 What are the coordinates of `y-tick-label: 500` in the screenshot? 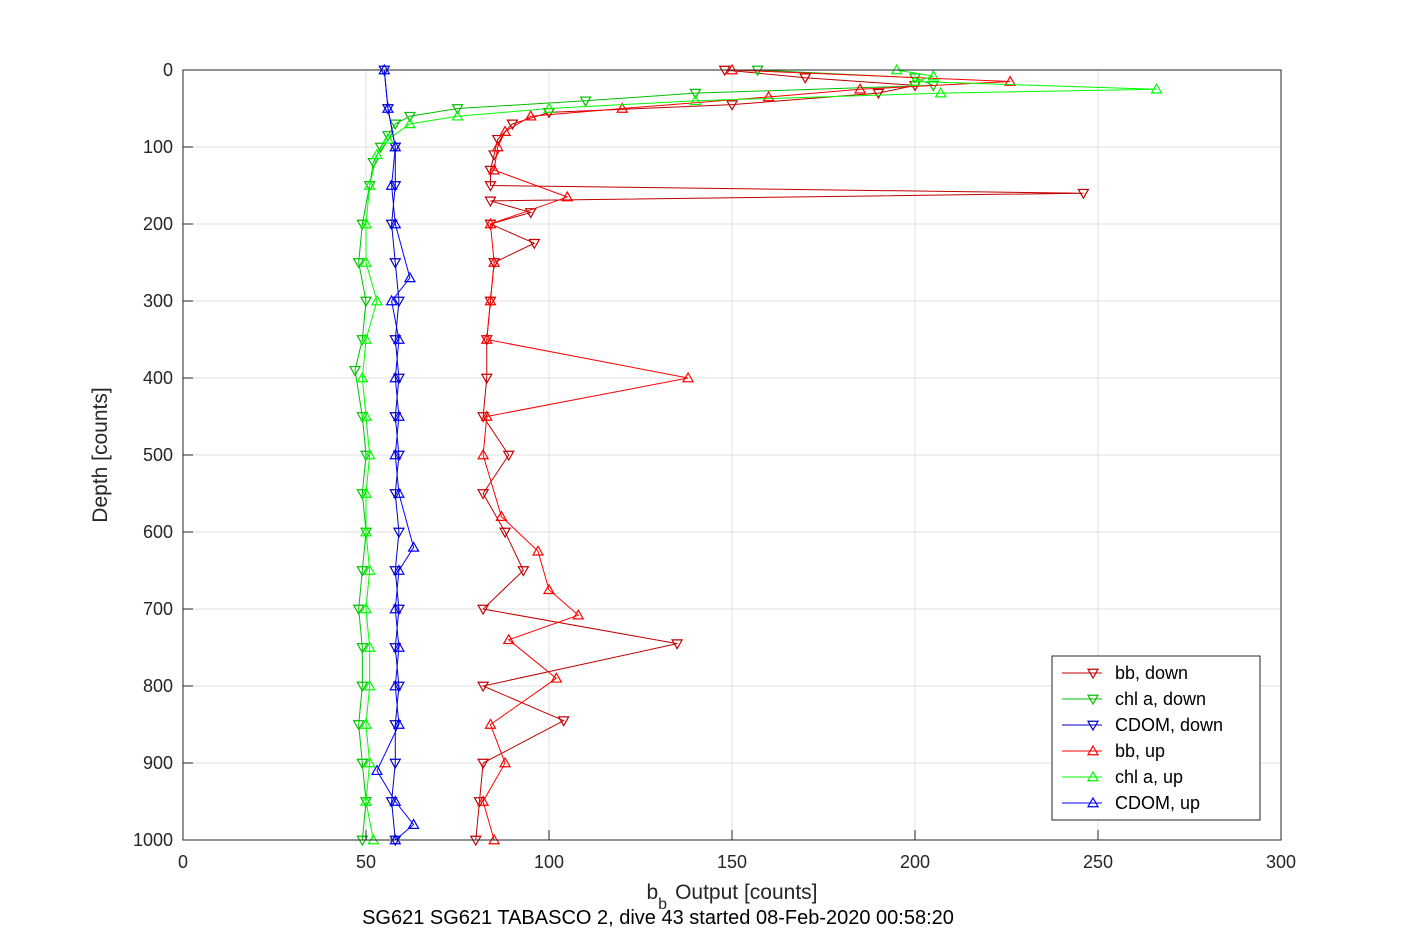 It's located at (158, 455).